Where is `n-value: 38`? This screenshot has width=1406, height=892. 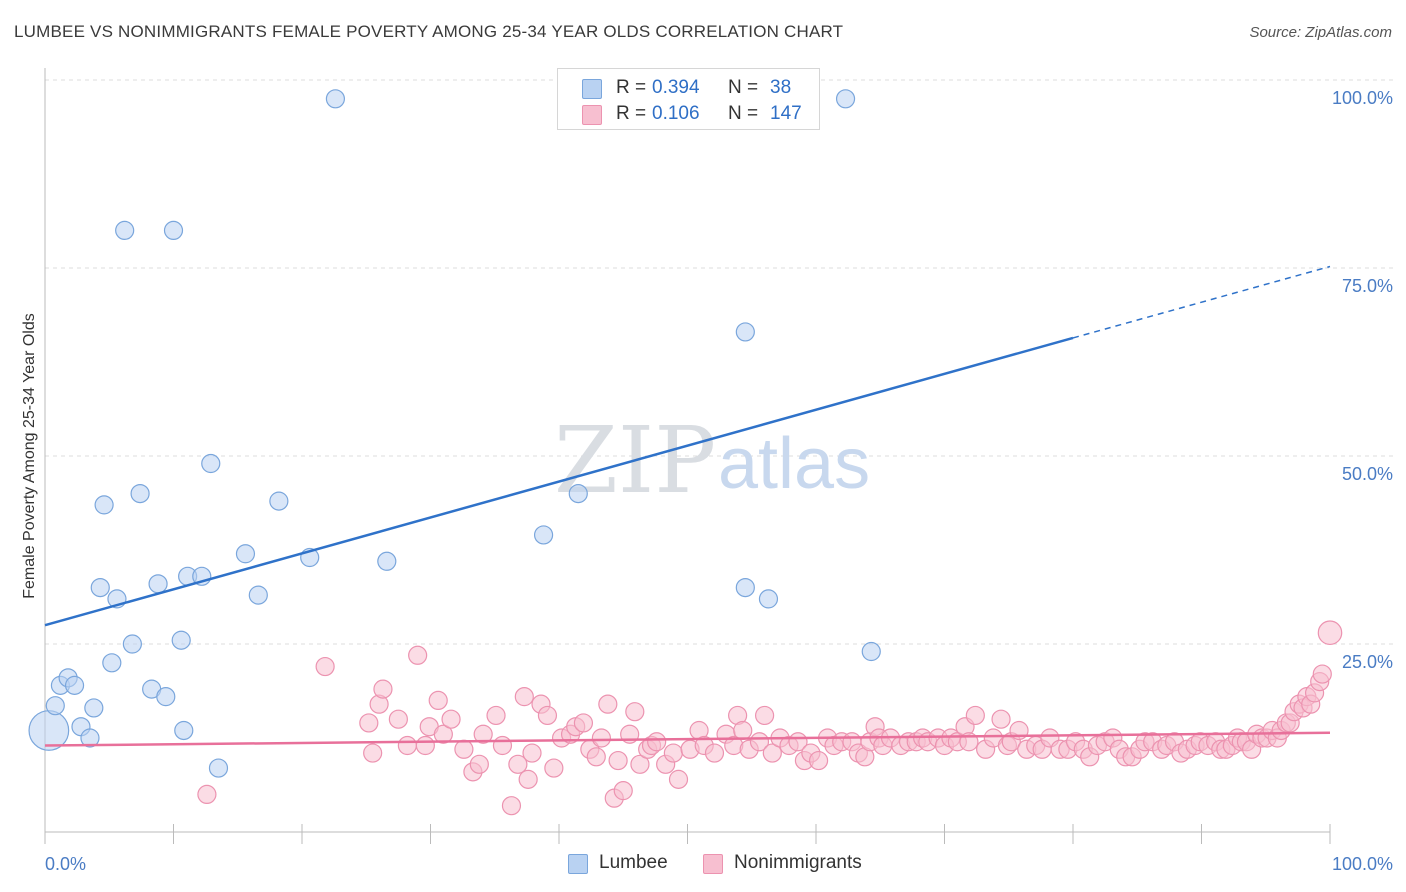 n-value: 38 is located at coordinates (781, 87).